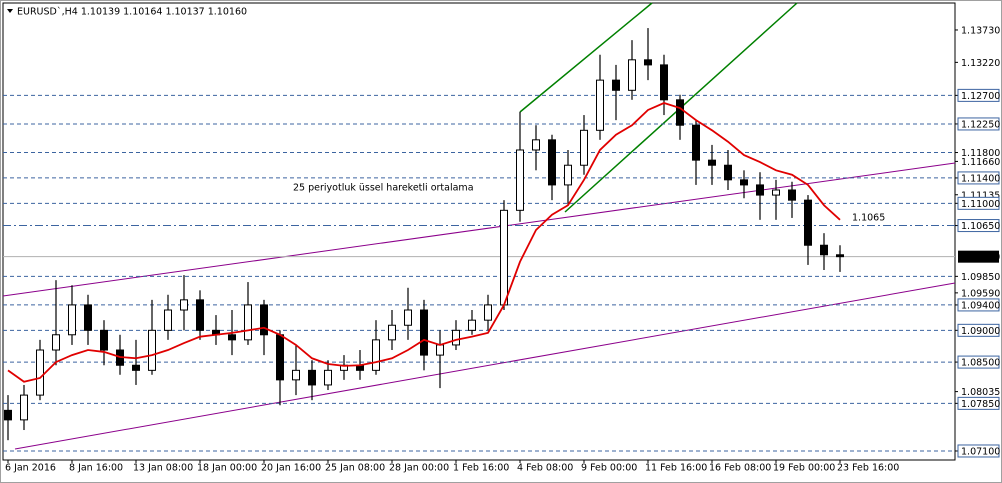  I want to click on y-tick-label: 1.09850, so click(980, 277).